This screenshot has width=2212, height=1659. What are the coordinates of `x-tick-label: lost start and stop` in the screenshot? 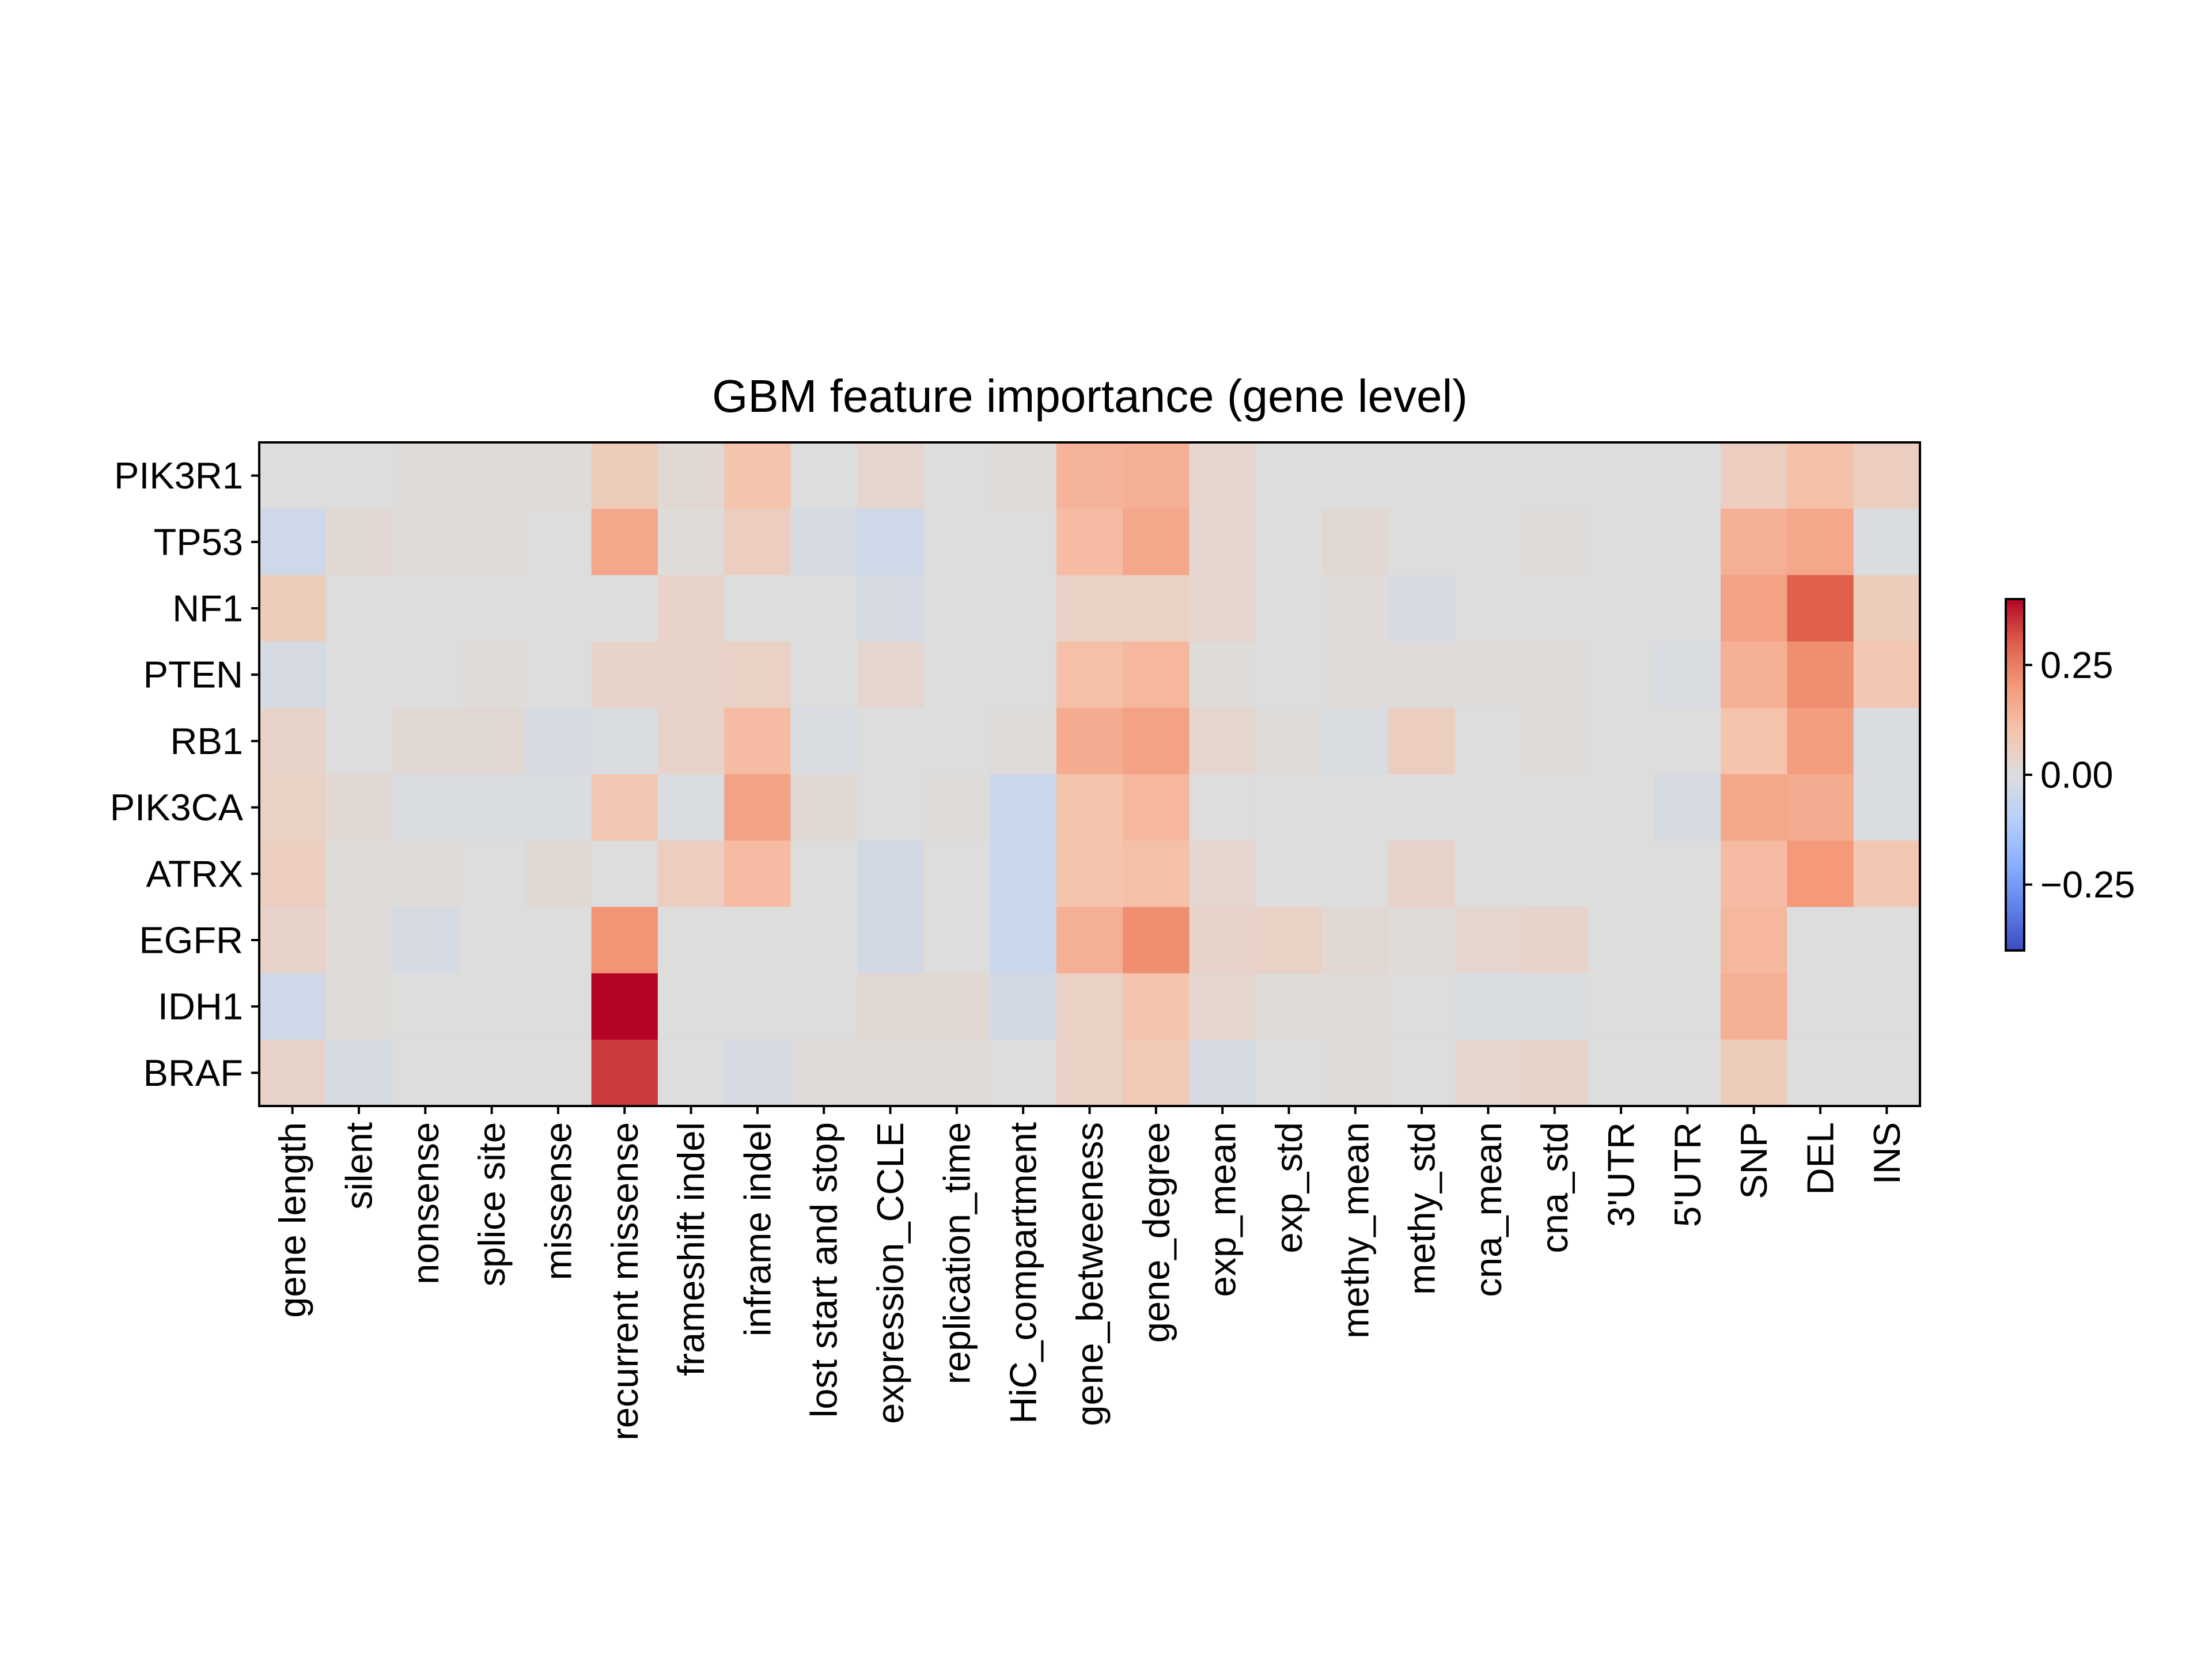 It's located at (824, 1270).